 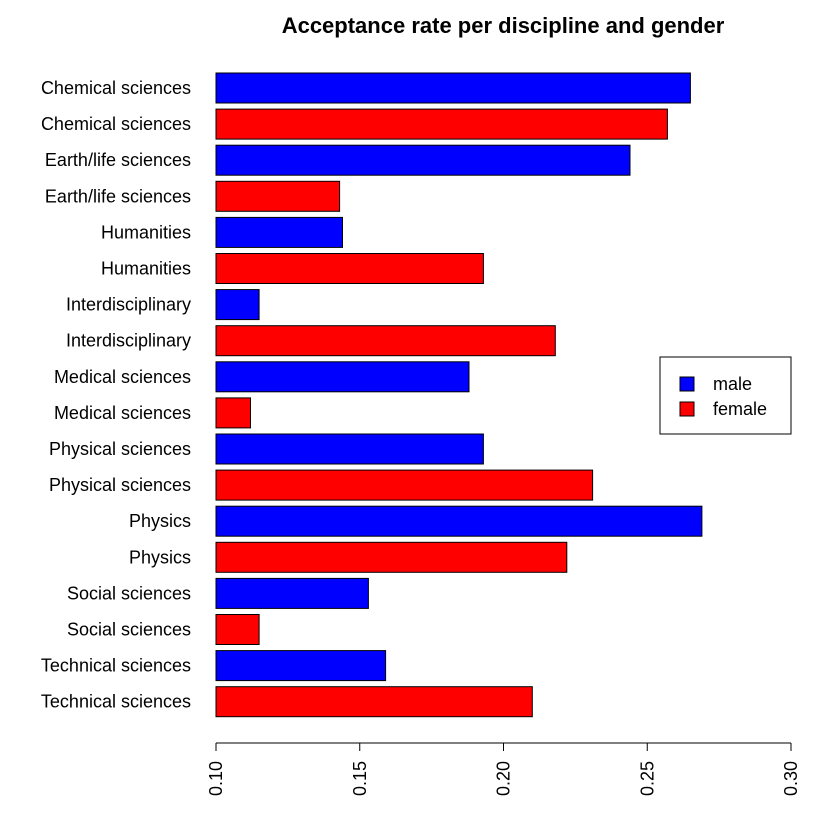 I want to click on bar-technical-sciences-female, so click(x=374, y=702).